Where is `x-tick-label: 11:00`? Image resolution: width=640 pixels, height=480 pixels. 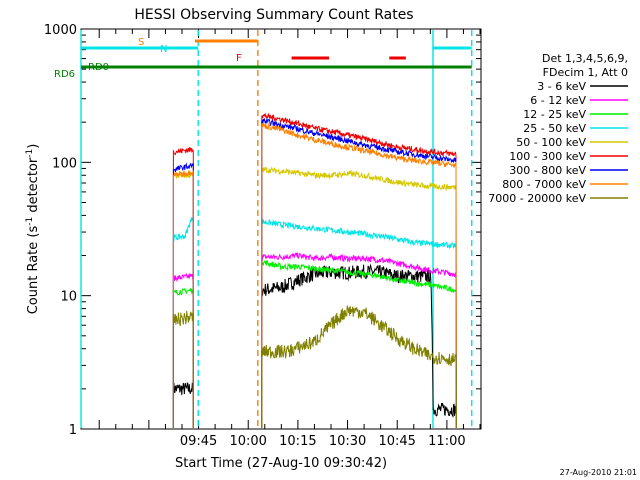
x-tick-label: 11:00 is located at coordinates (446, 441).